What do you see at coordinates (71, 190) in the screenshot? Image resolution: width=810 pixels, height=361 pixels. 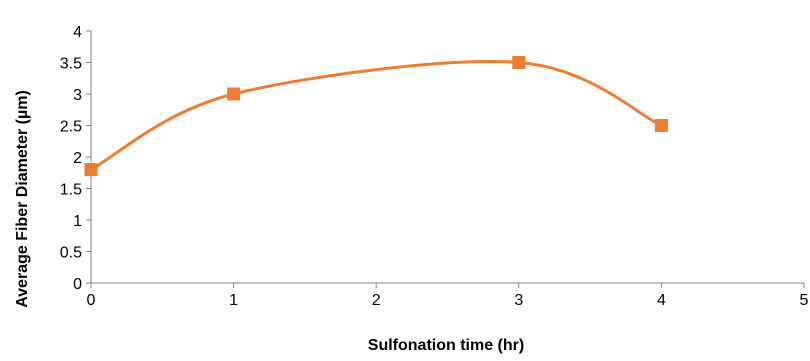 I see `y-tick-label: 1.5` at bounding box center [71, 190].